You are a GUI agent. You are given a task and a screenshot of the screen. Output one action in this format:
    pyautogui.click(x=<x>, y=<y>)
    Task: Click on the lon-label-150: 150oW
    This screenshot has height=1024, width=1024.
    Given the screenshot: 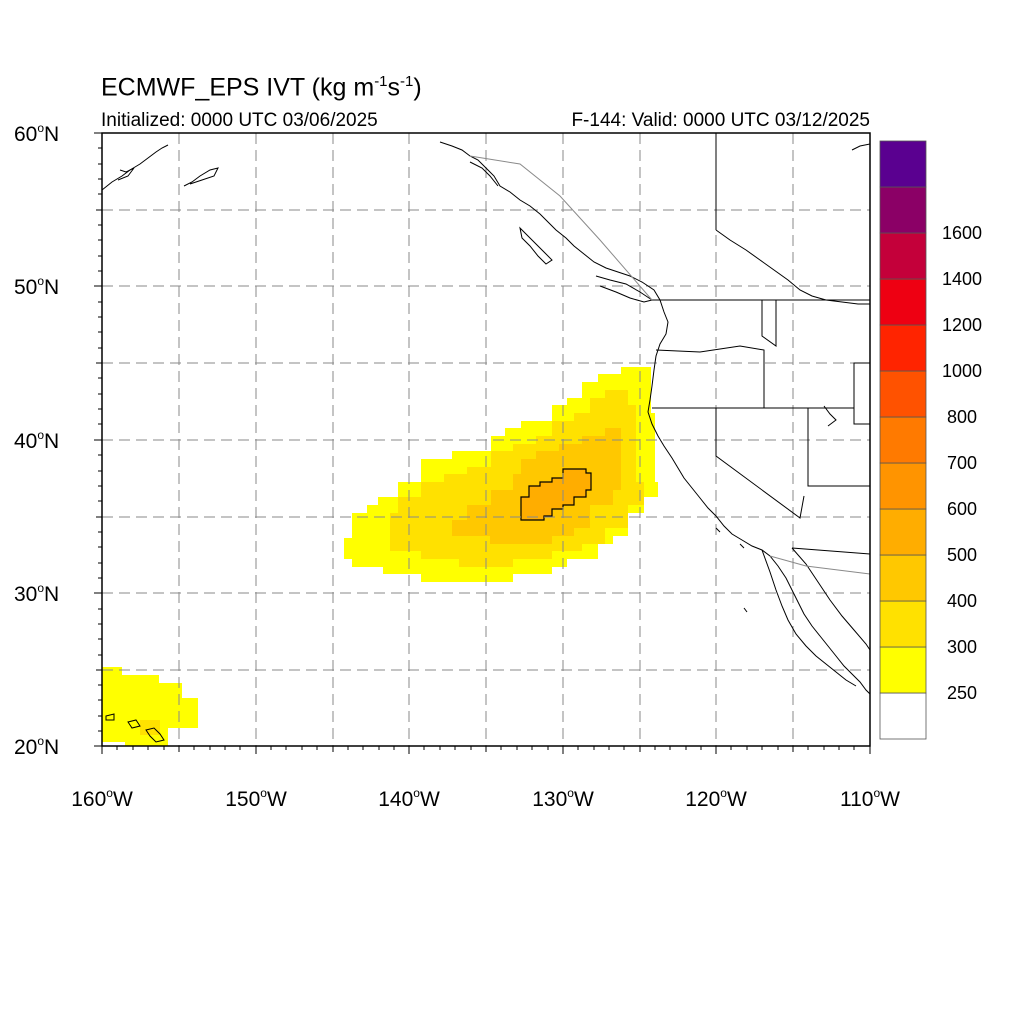 What is the action you would take?
    pyautogui.click(x=256, y=798)
    